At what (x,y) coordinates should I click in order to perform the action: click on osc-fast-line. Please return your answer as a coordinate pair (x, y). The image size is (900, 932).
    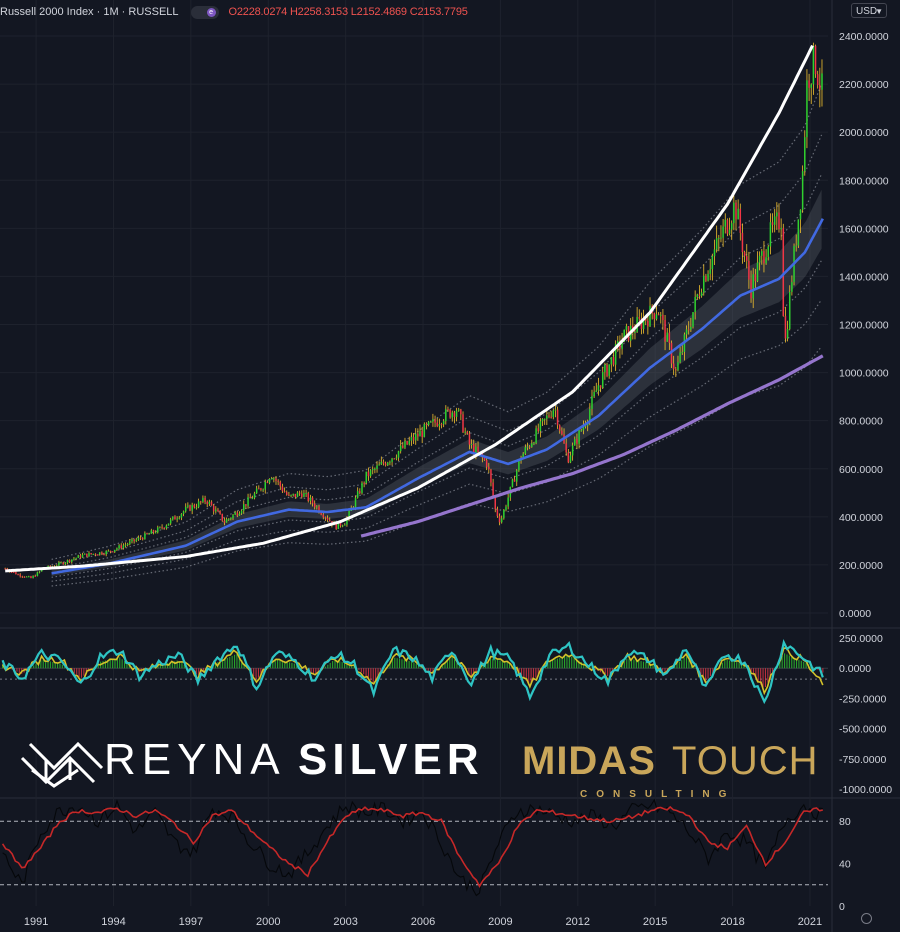
    Looking at the image, I should click on (412, 671).